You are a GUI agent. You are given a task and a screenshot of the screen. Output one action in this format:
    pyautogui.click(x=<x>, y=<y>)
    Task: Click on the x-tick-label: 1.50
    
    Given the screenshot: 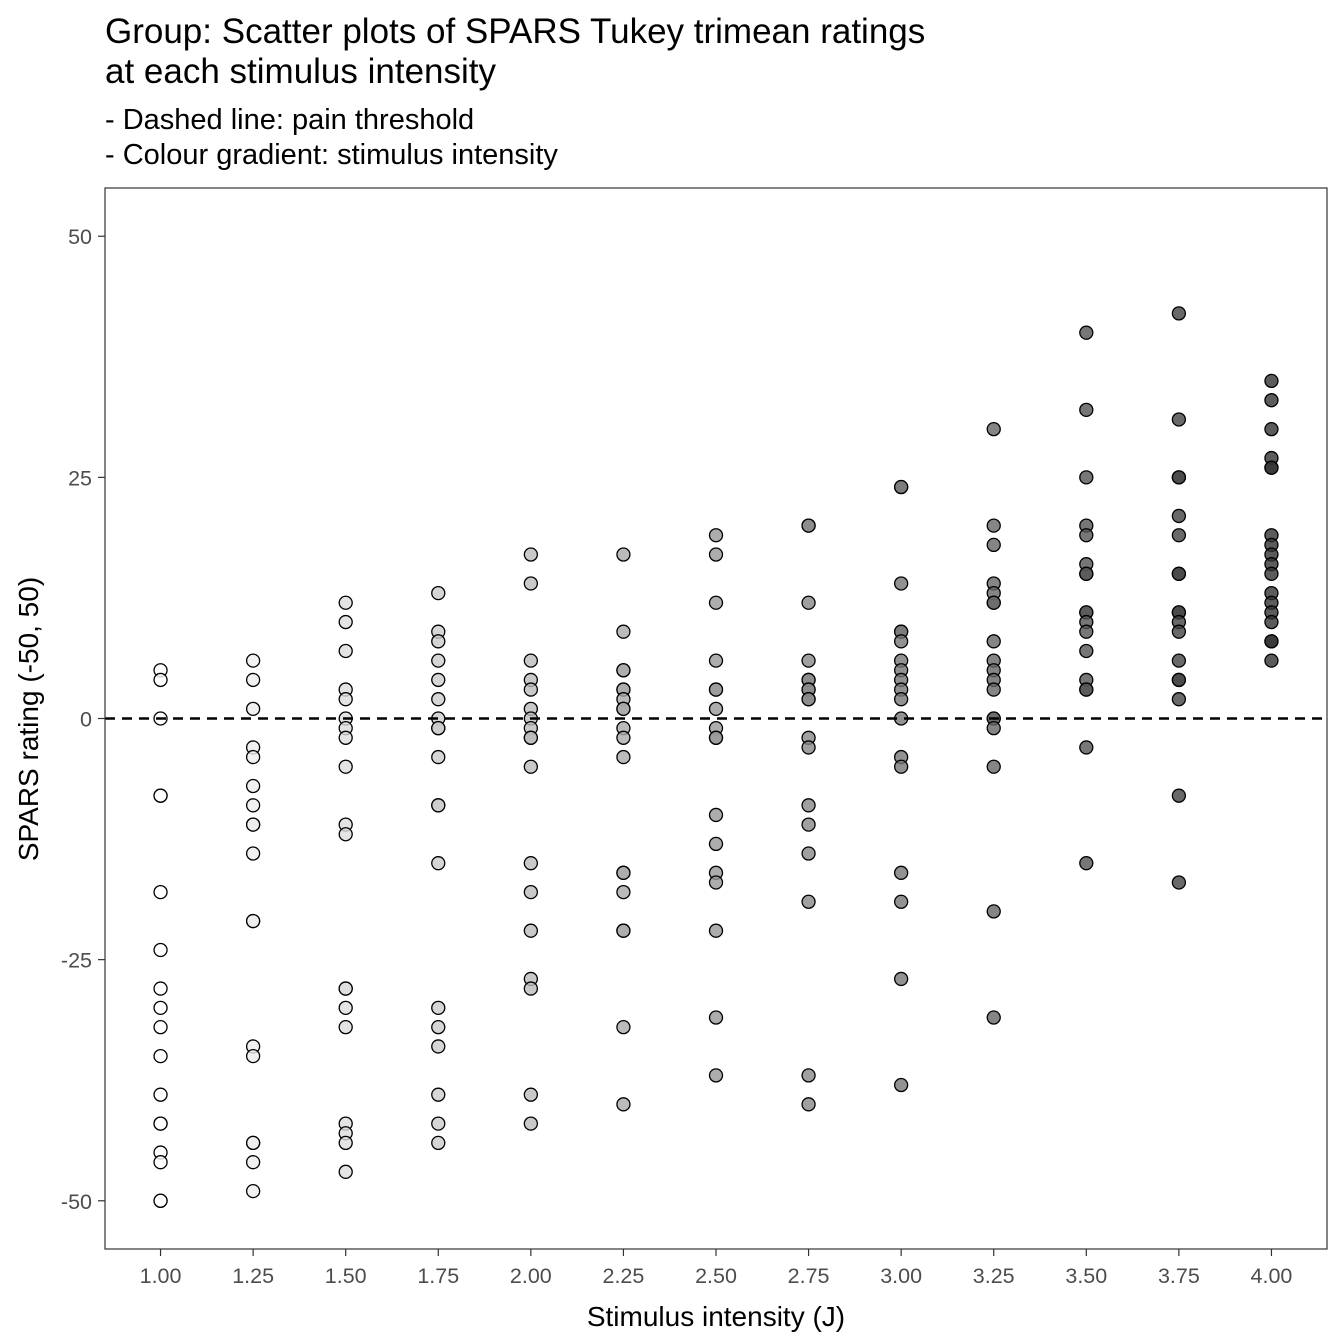 What is the action you would take?
    pyautogui.click(x=346, y=1276)
    